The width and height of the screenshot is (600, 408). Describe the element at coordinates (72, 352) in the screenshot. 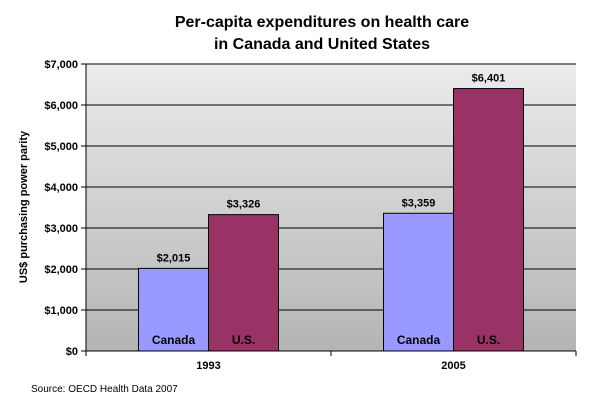

I see `y-tick-label: $0` at that location.